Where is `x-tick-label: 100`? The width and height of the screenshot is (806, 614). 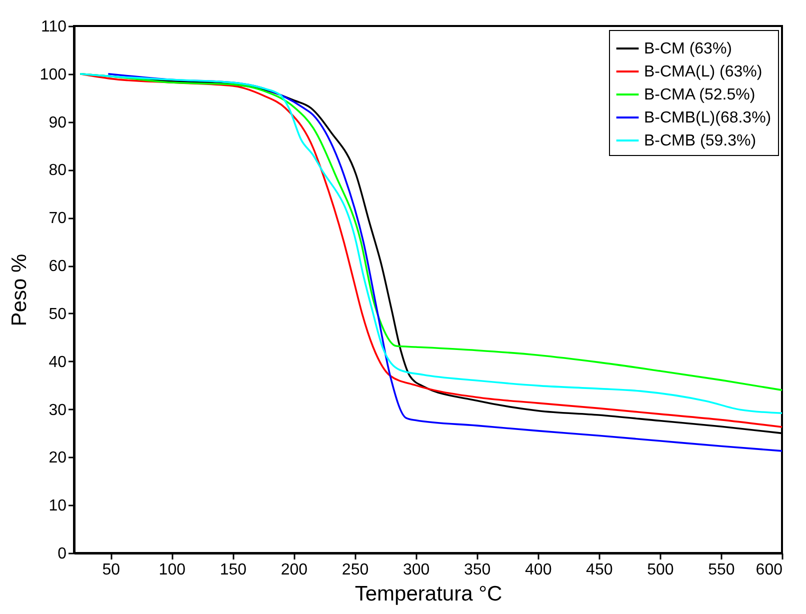 x-tick-label: 100 is located at coordinates (172, 570).